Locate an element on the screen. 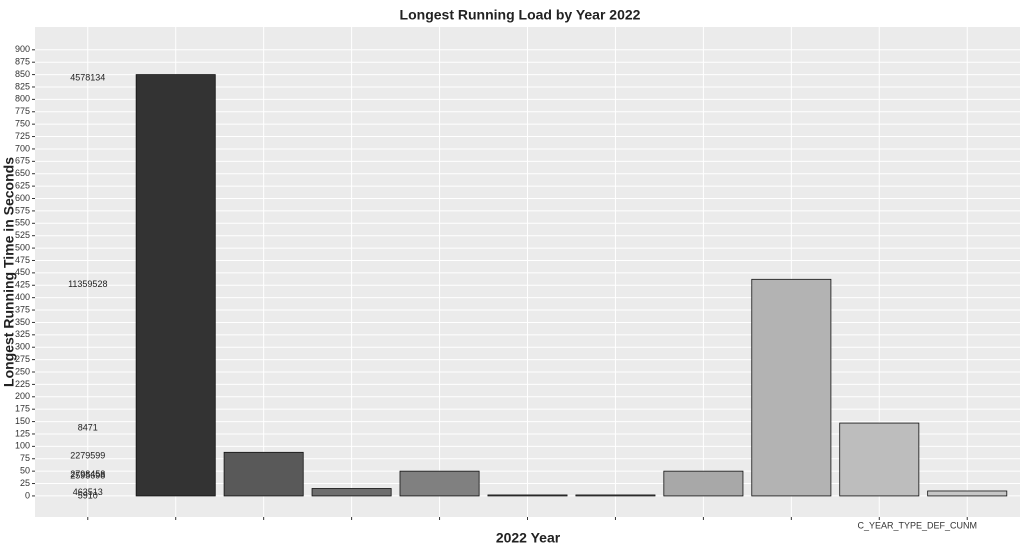  y-tick-label: 875 is located at coordinates (22, 62).